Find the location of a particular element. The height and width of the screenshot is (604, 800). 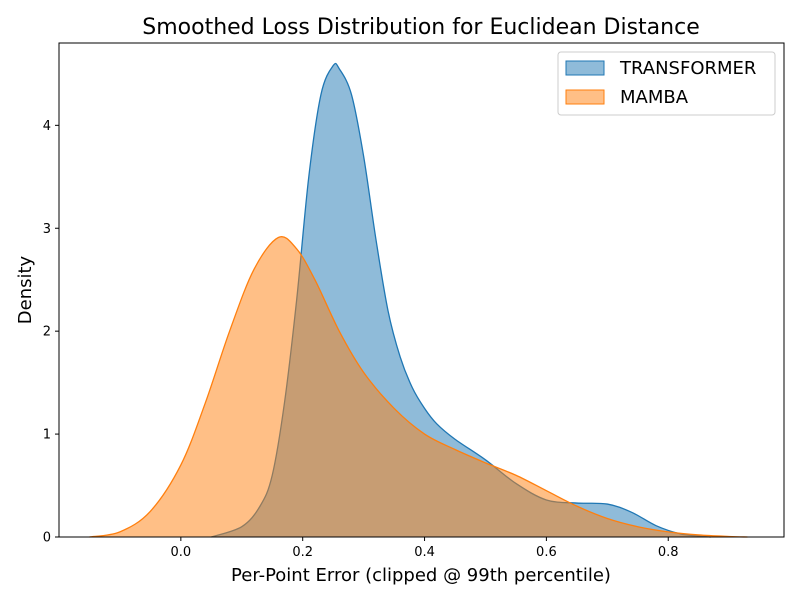

x-tick-label: 0.0 is located at coordinates (181, 552).